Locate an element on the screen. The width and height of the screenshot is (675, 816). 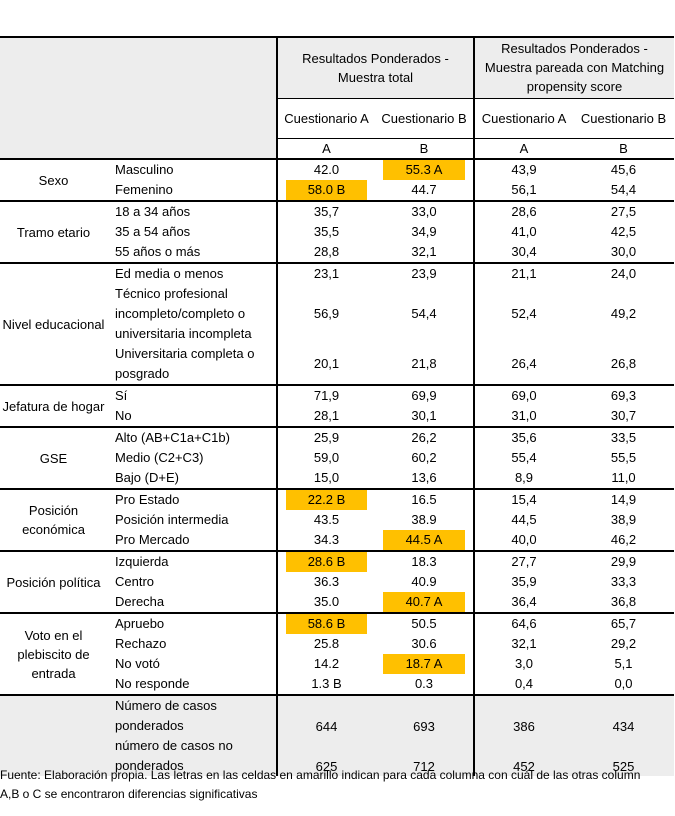
row-label: No votó is located at coordinates (137, 663).